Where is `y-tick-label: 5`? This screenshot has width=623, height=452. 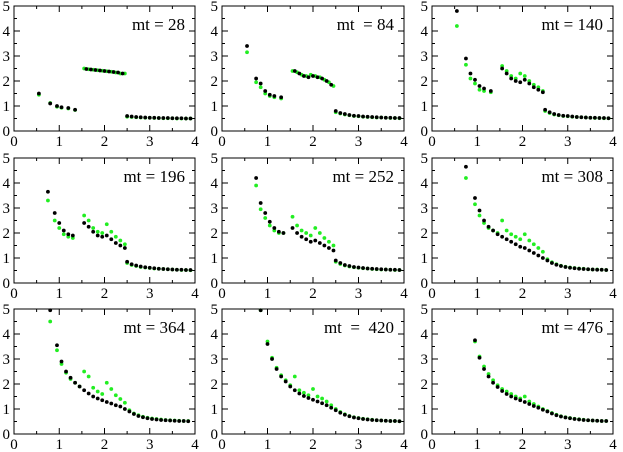 y-tick-label: 5 is located at coordinates (425, 310).